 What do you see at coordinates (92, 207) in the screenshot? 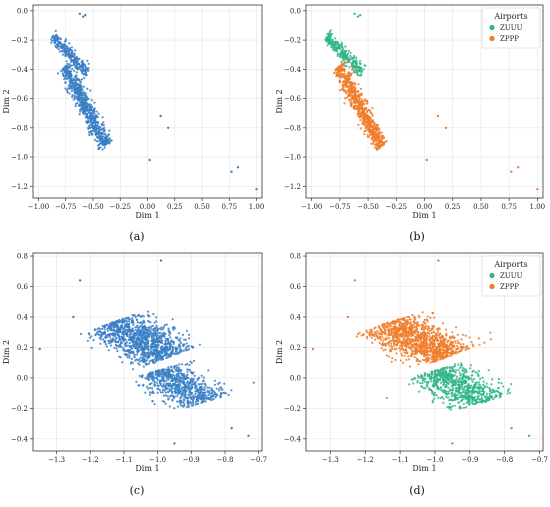
I see `x-tick-label: −0.50` at bounding box center [92, 207].